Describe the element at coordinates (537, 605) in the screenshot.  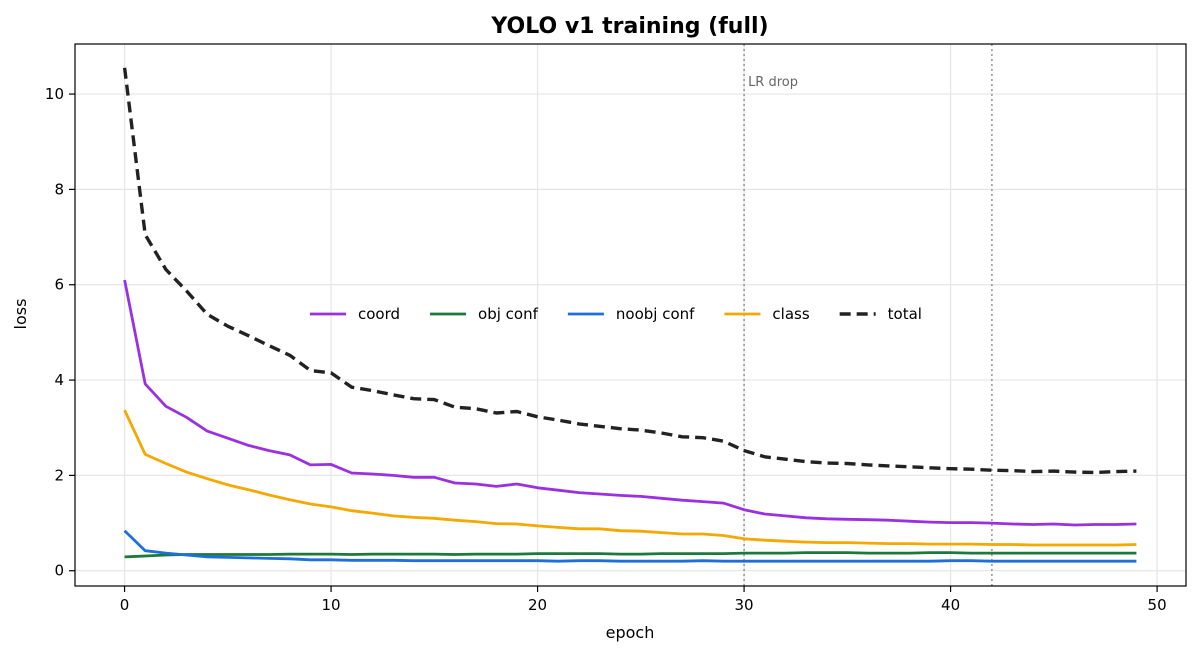
I see `x-tick-label: 20` at that location.